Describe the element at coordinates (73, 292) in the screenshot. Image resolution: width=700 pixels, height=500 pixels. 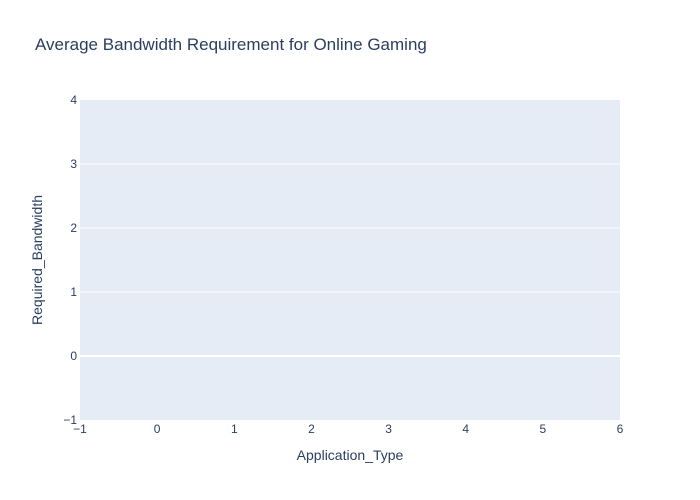
I see `y-tick-label: 1` at that location.